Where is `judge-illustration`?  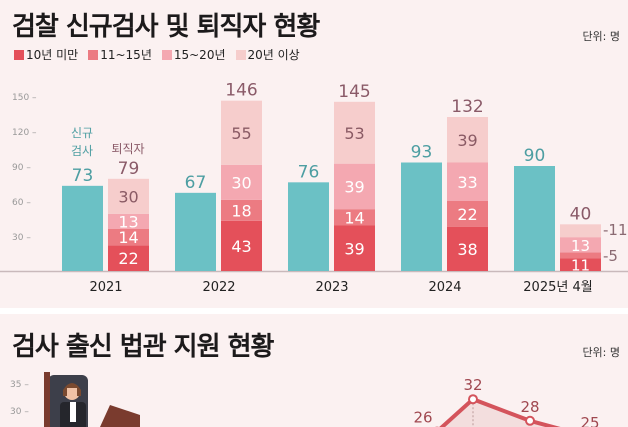 judge-illustration is located at coordinates (92, 399).